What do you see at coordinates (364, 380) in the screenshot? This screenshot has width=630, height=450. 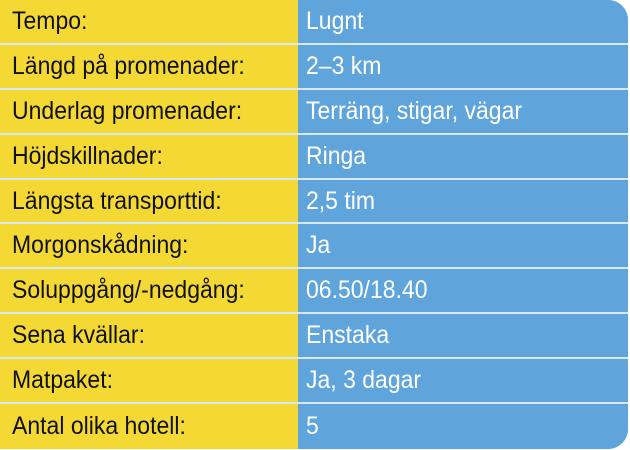 I see `row-value: Ja, 3 dagar` at bounding box center [364, 380].